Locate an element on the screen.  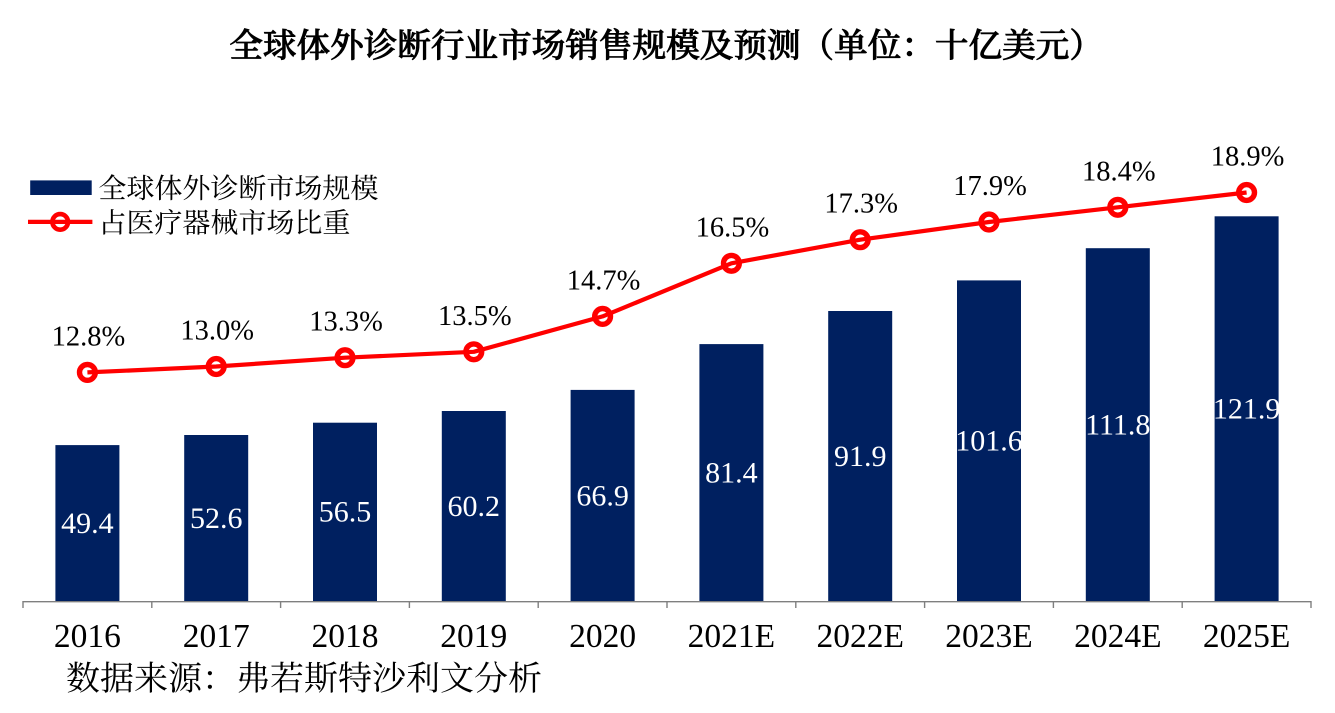
svg-text: 16.5% is located at coordinates (733, 227).